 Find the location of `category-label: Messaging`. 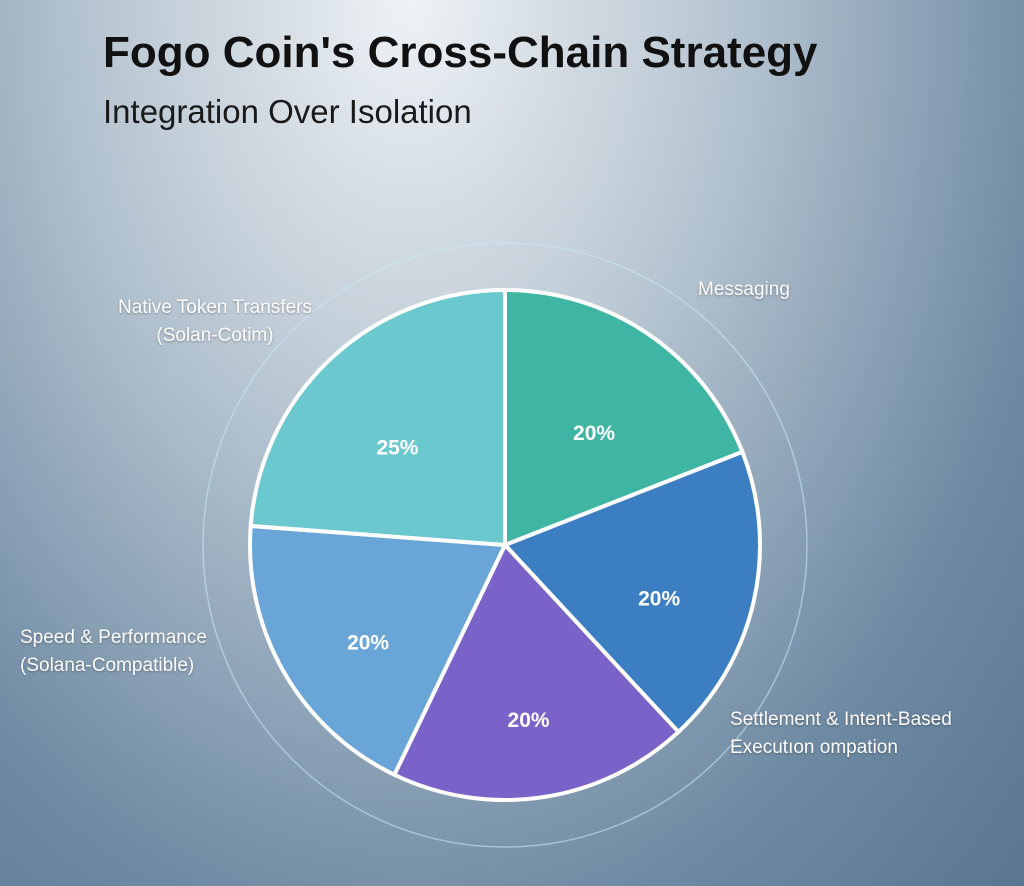

category-label: Messaging is located at coordinates (744, 289).